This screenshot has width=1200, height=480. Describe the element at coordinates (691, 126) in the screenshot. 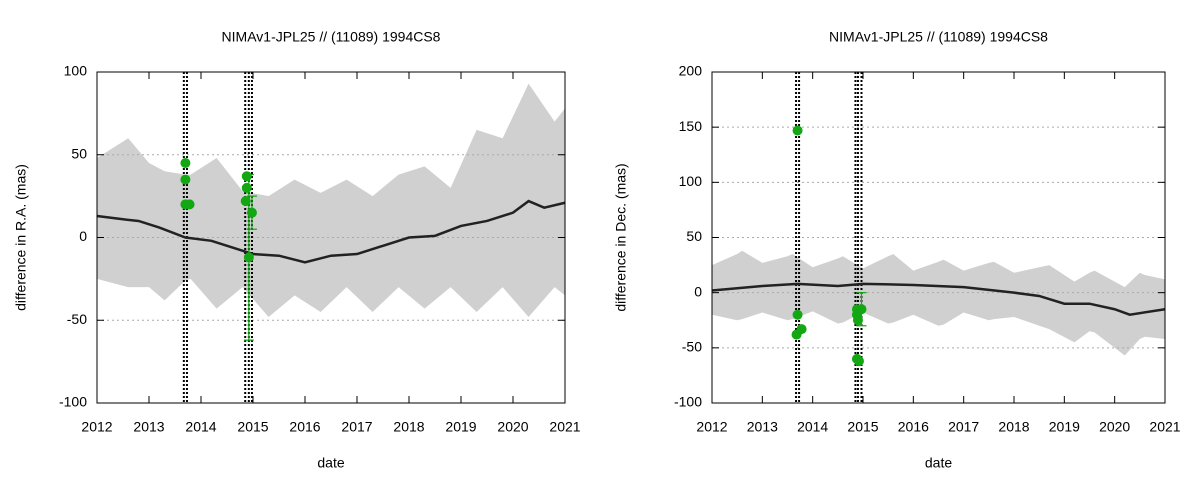

I see `y-tick-label: 150` at that location.